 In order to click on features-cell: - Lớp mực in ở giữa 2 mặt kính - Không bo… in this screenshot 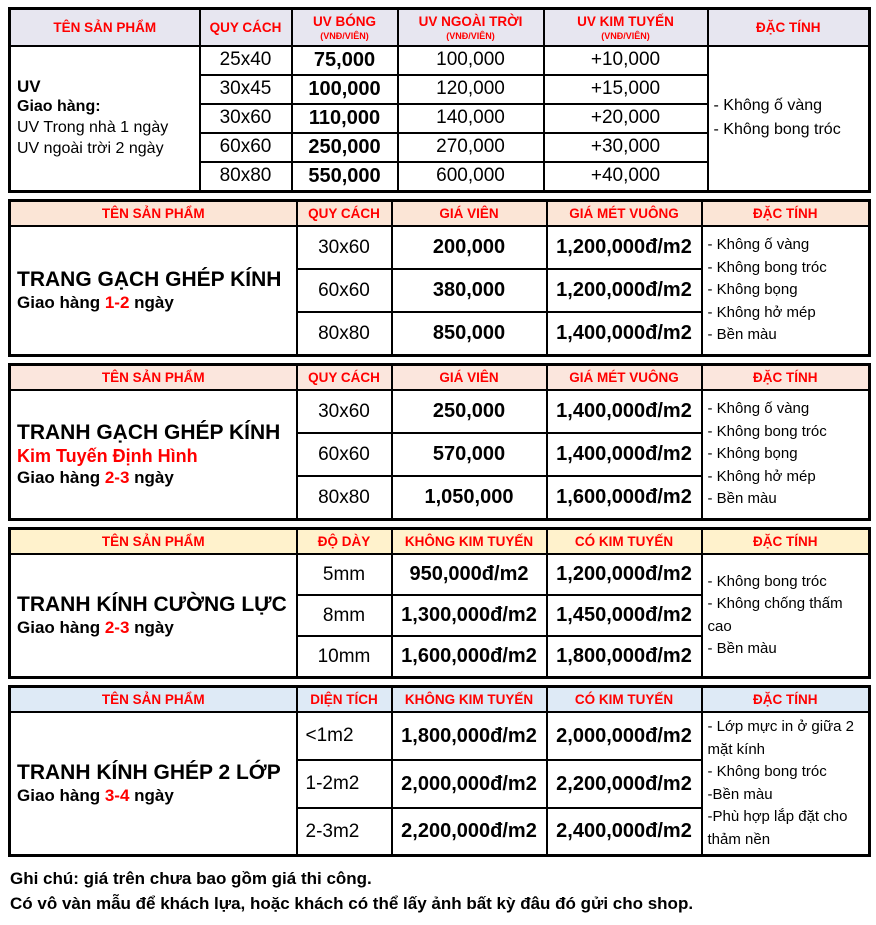, I will do `click(785, 784)`.